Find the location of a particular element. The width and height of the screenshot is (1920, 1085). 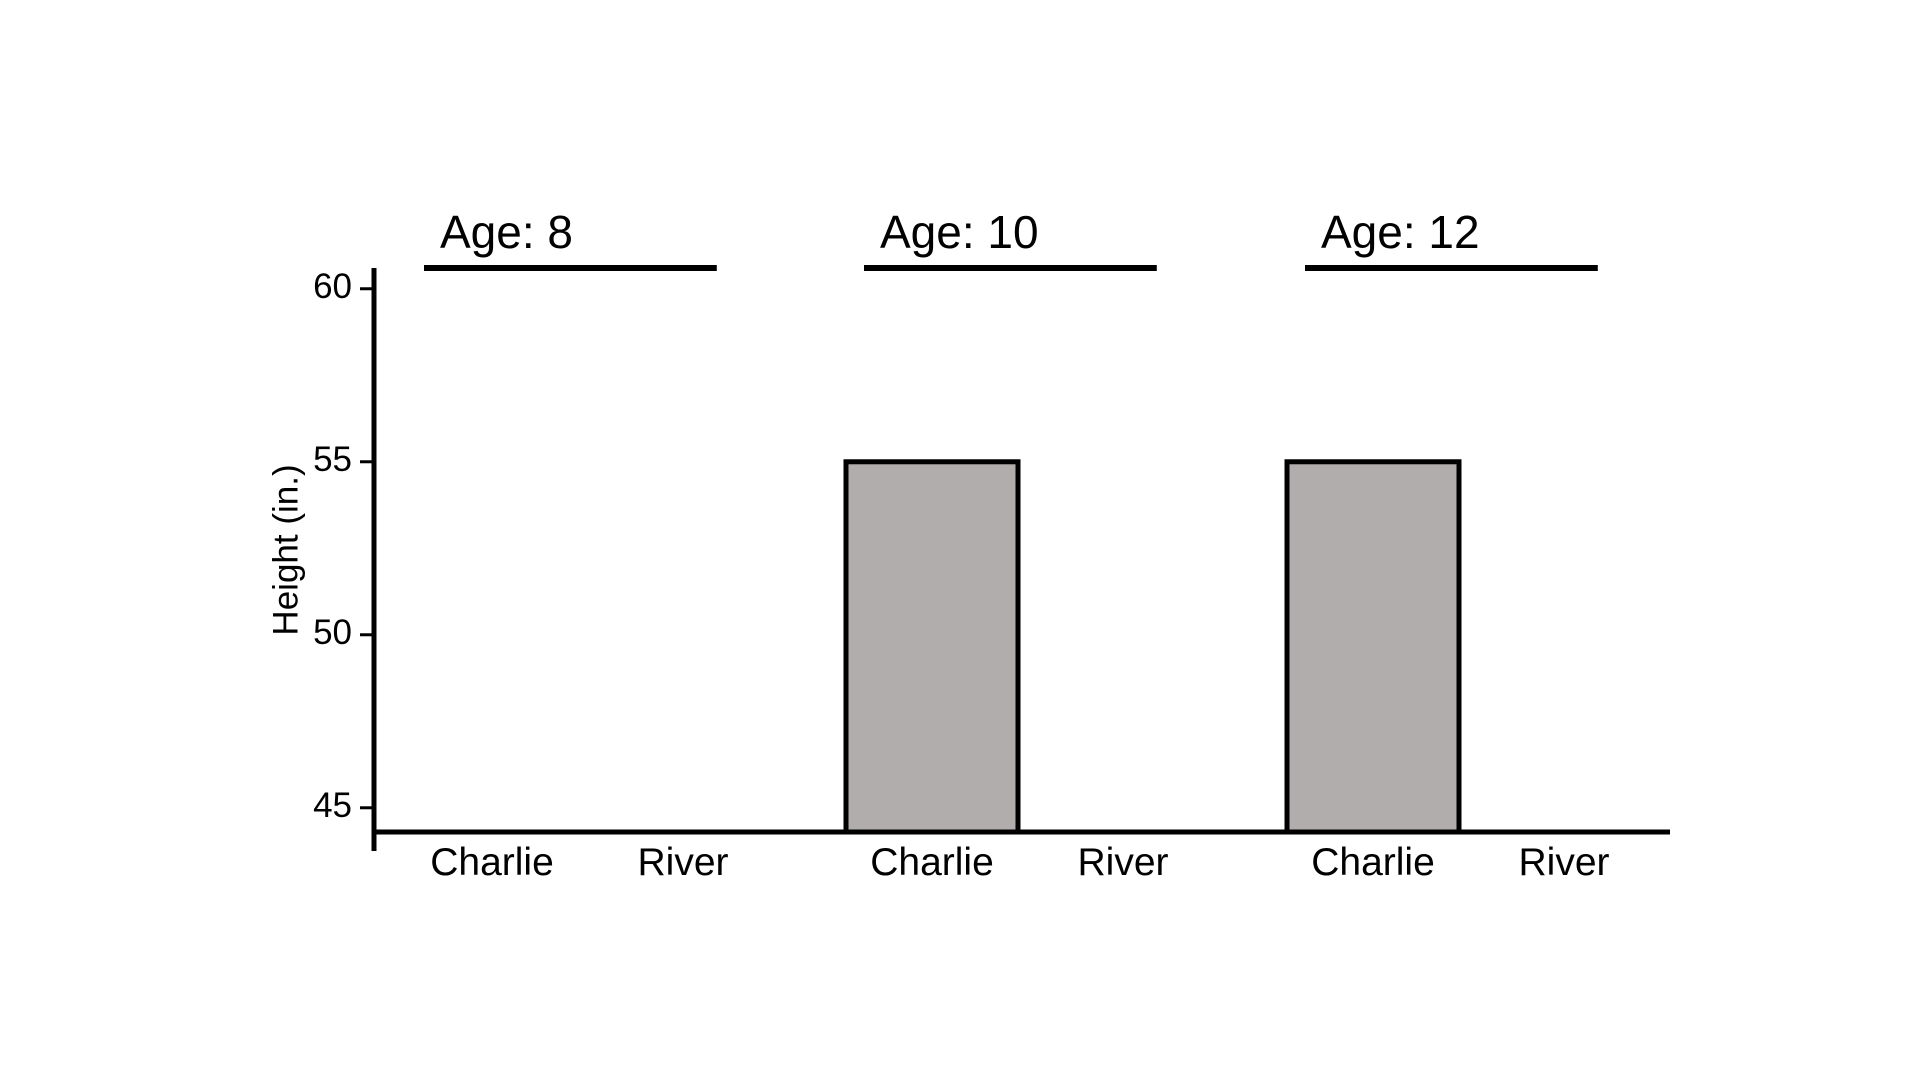

bars-layer is located at coordinates (1152, 647).